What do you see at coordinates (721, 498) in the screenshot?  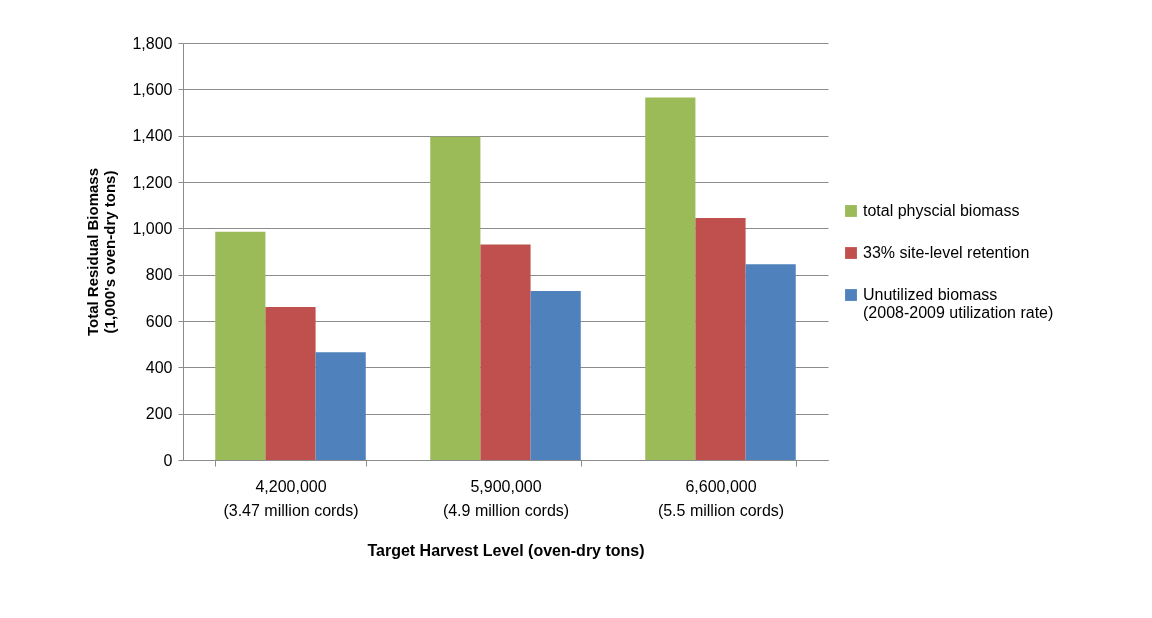 I see `x-tick-label: 6,600,000 (5.5 million cords)` at bounding box center [721, 498].